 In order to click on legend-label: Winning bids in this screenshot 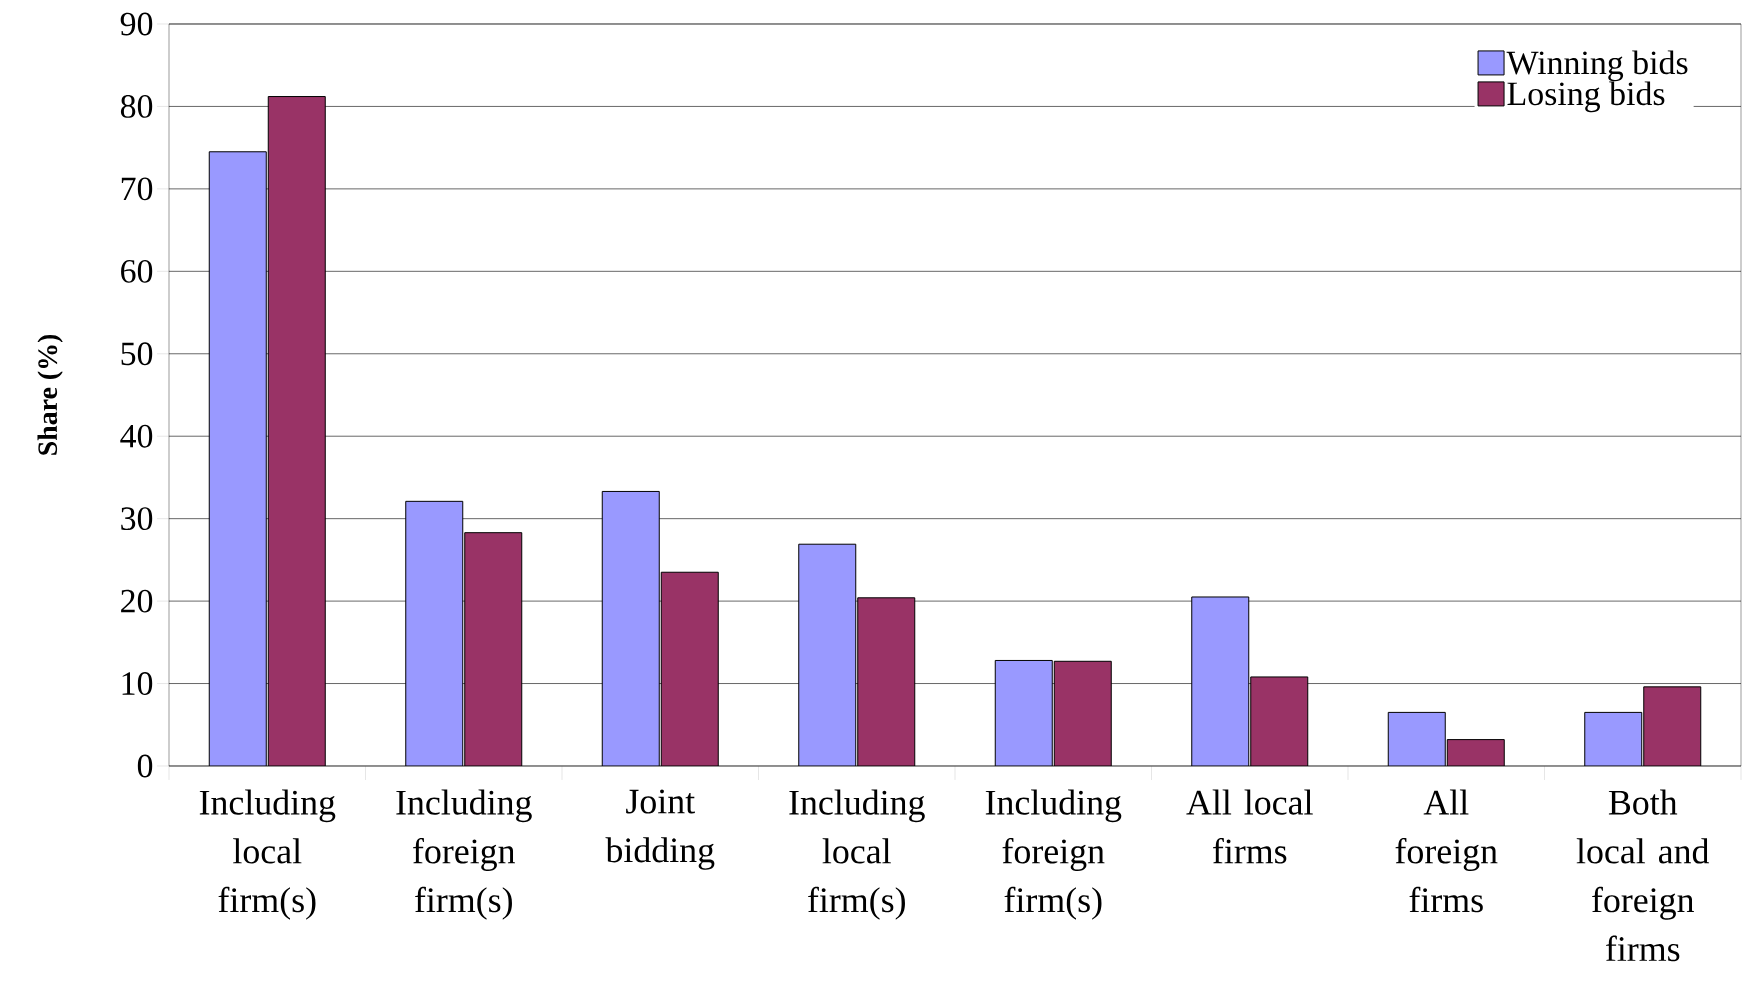, I will do `click(1597, 66)`.